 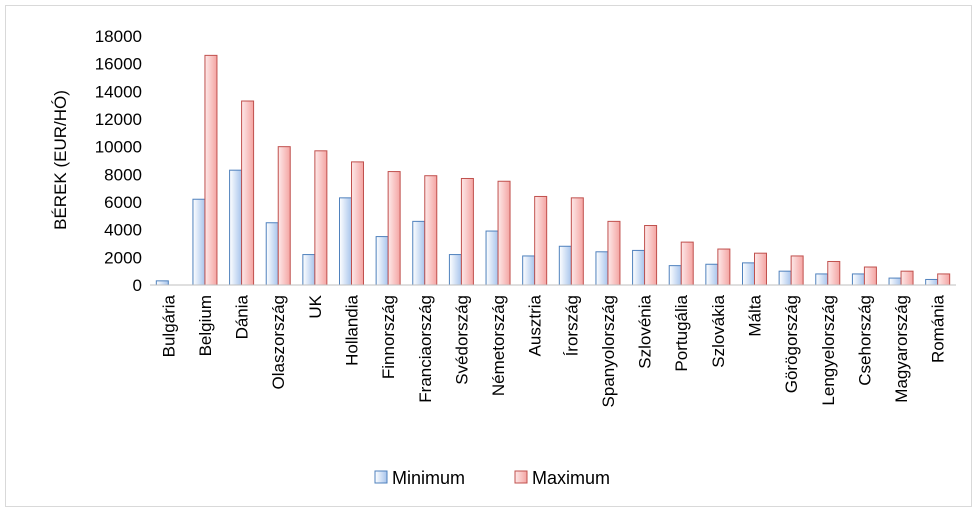 I want to click on bar-maximum-portugalia, so click(x=687, y=263).